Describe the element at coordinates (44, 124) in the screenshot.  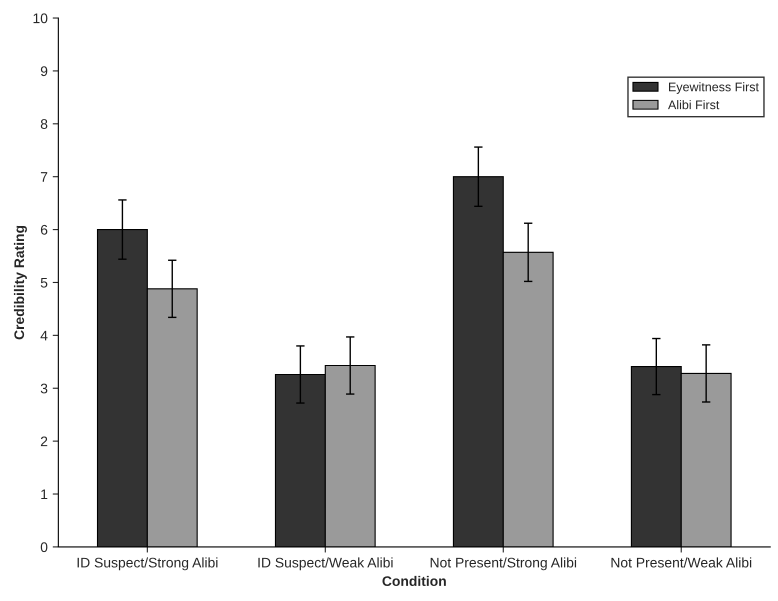
I see `y-tick-label: 8` at that location.